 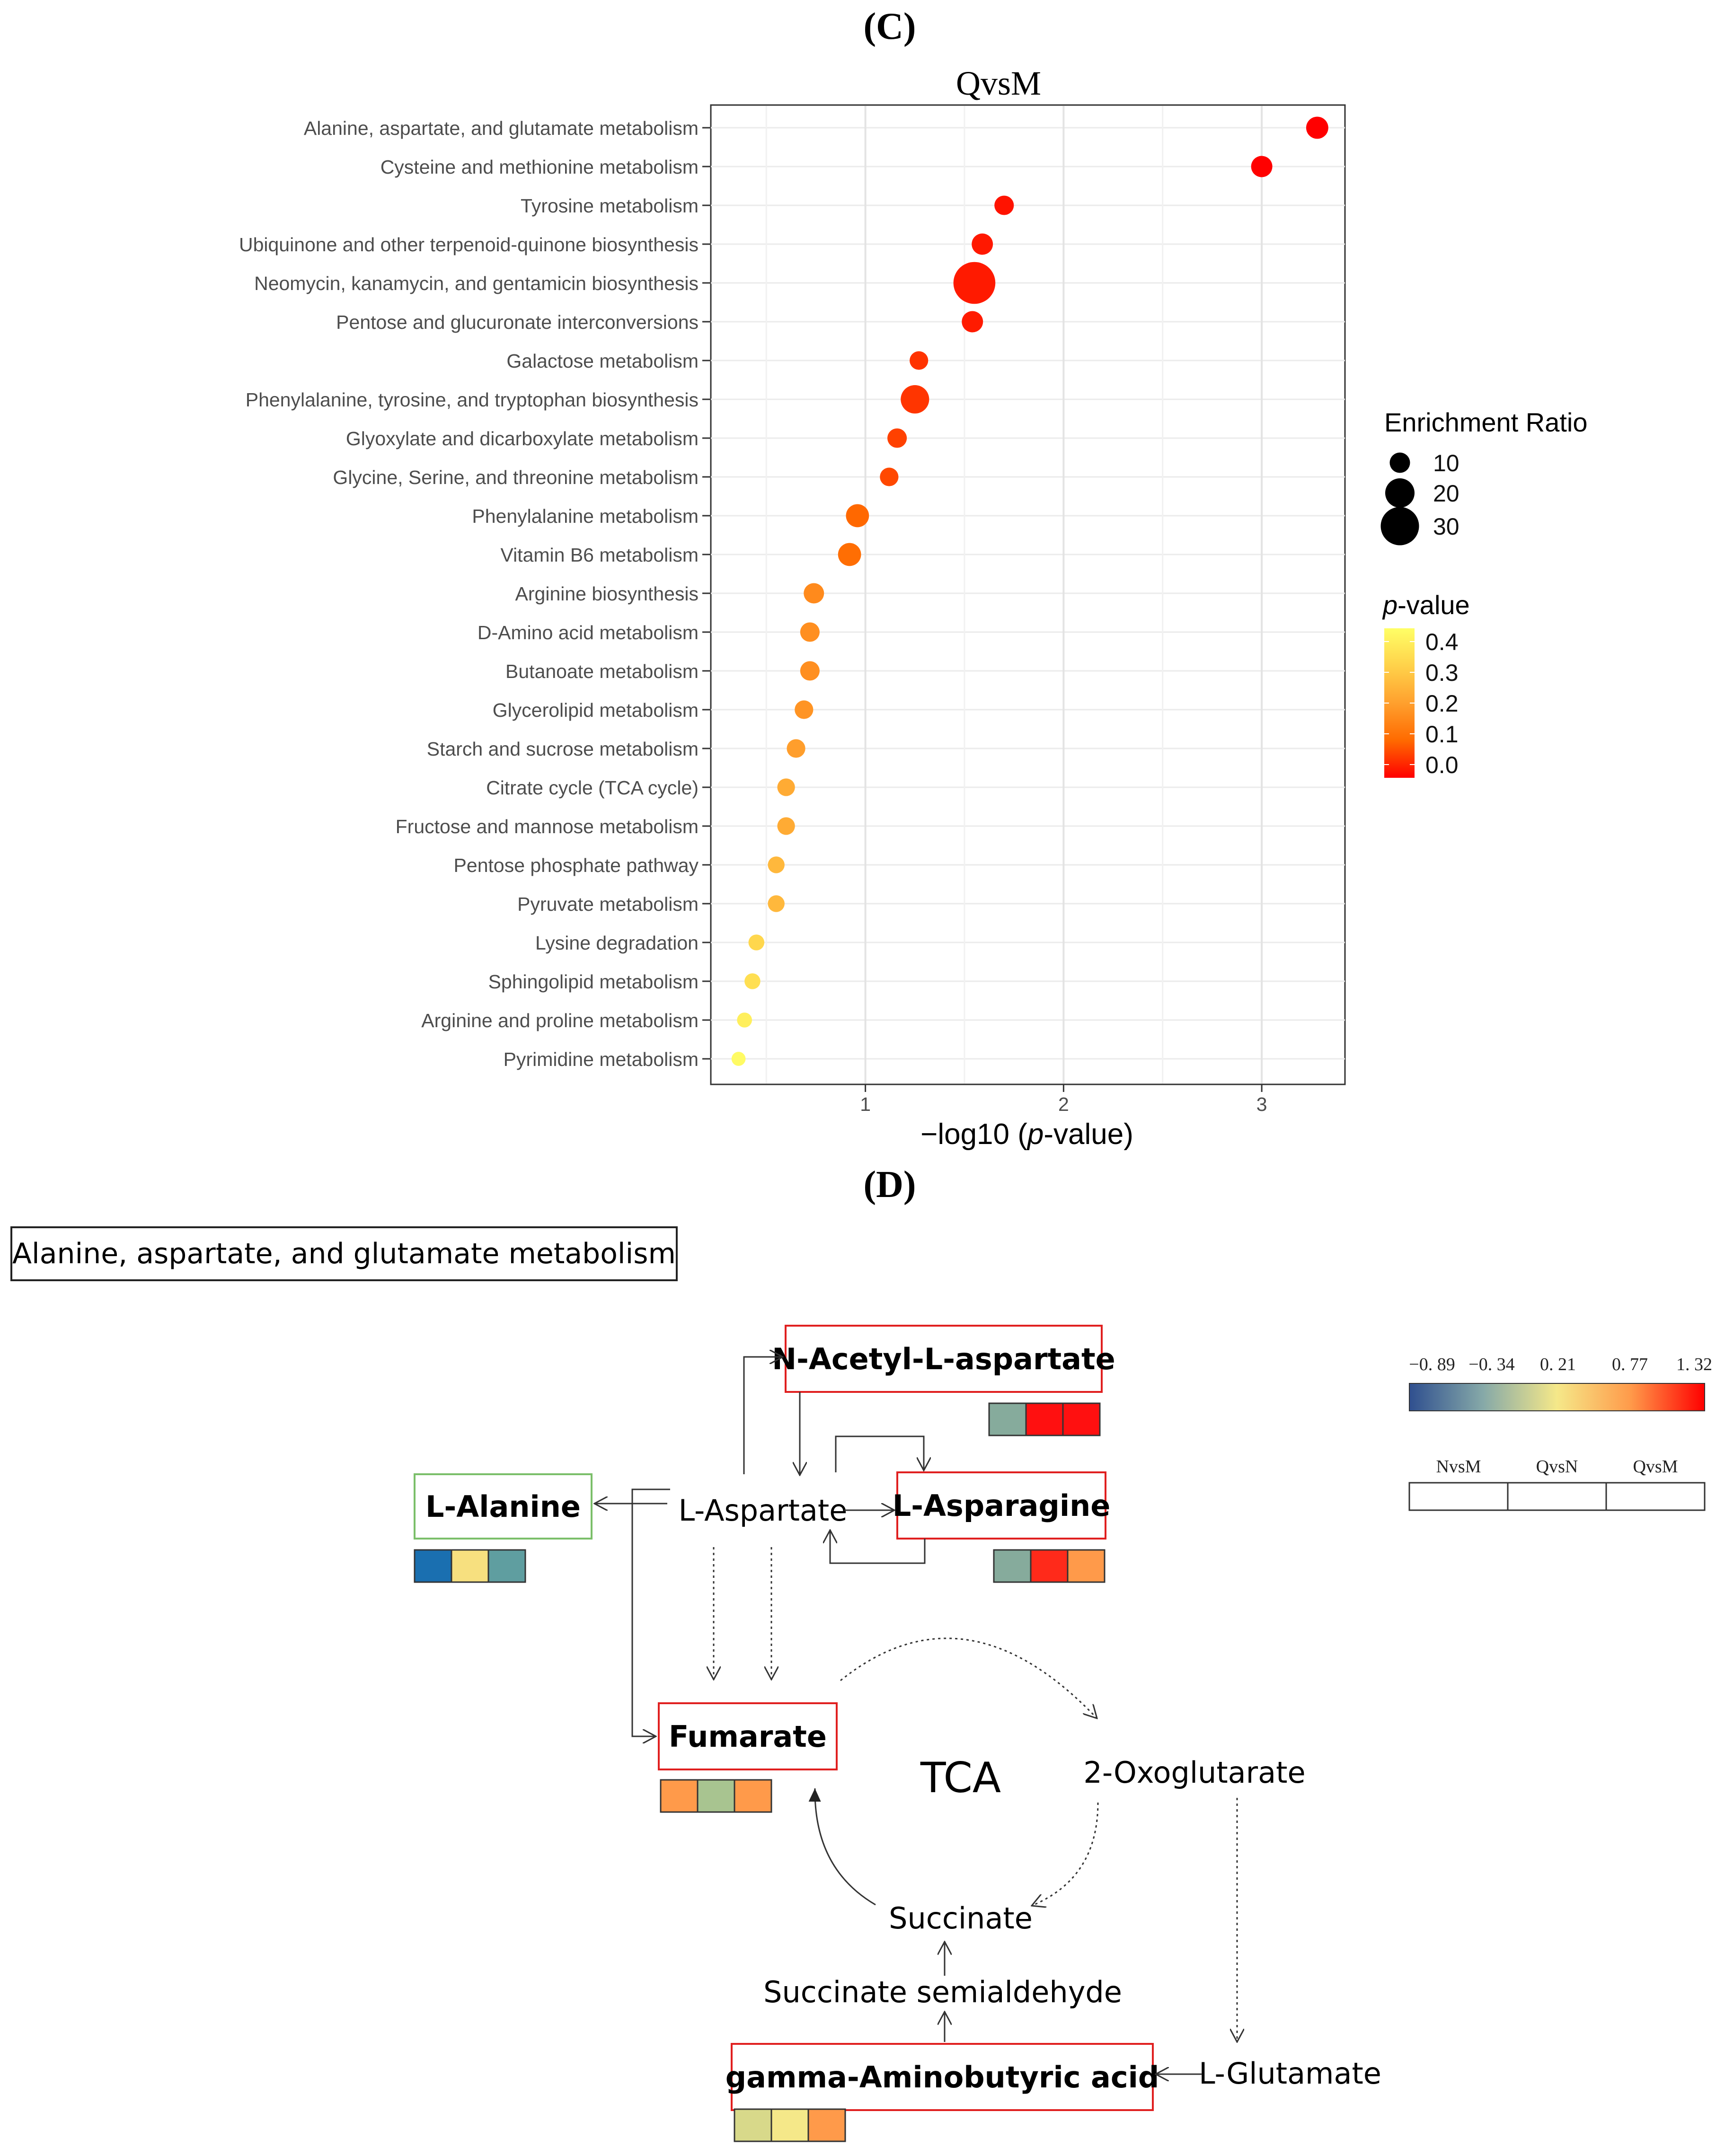 I want to click on y-tick-label: Pyruvate metabolism, so click(x=608, y=904).